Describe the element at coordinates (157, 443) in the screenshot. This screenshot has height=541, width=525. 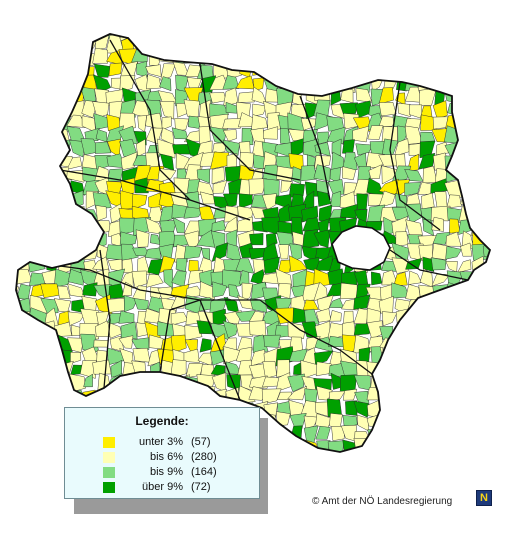
I see `legend-item-unter3: unter 3% (57)` at that location.